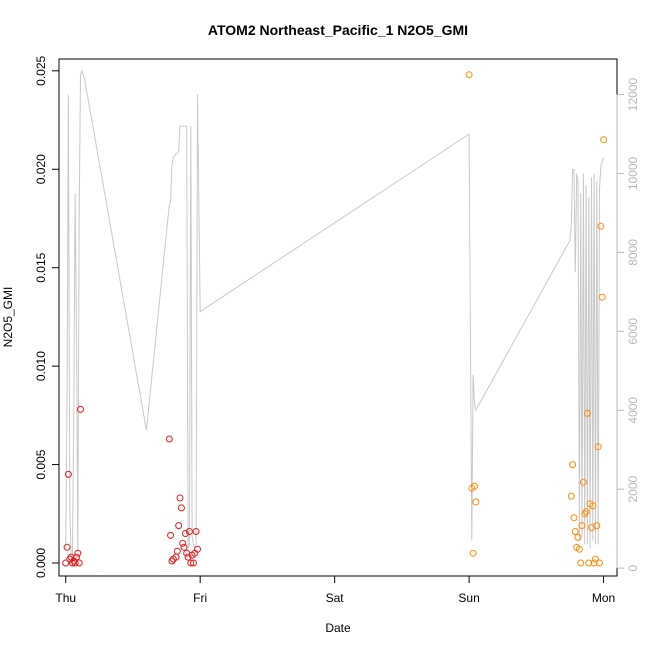  What do you see at coordinates (633, 95) in the screenshot?
I see `y2-tick-label: 12000` at bounding box center [633, 95].